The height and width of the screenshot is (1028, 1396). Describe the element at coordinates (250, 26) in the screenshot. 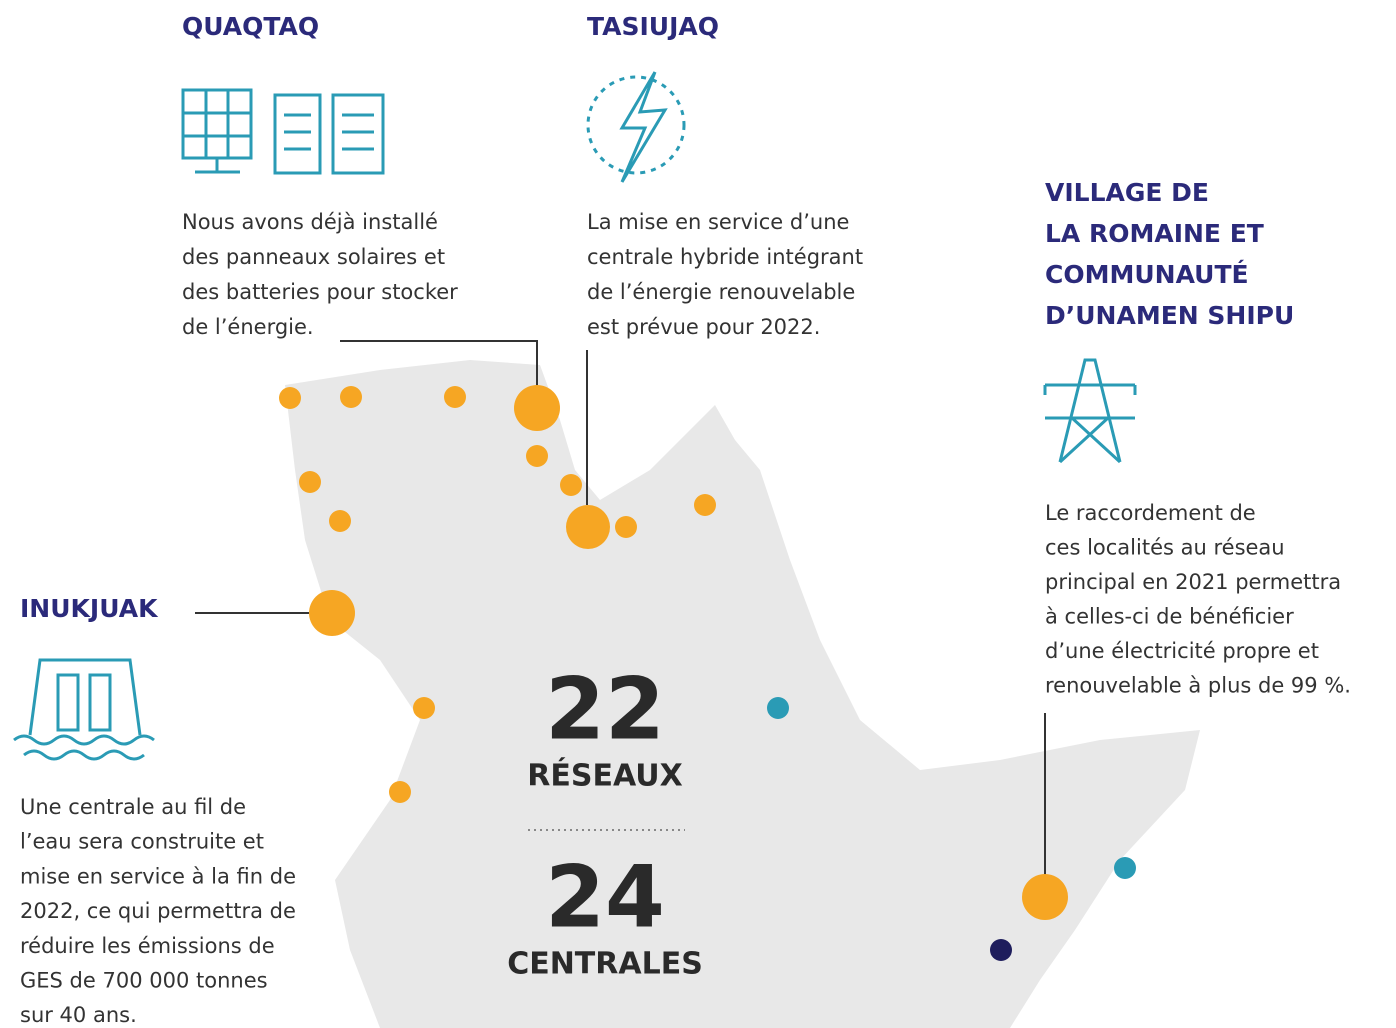

I see `callout-title: QUAQTAQ` at that location.